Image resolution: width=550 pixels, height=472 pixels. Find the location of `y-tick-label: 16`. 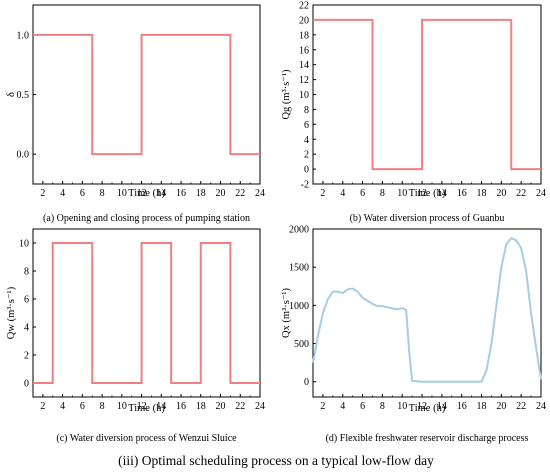

y-tick-label: 16 is located at coordinates (304, 50).